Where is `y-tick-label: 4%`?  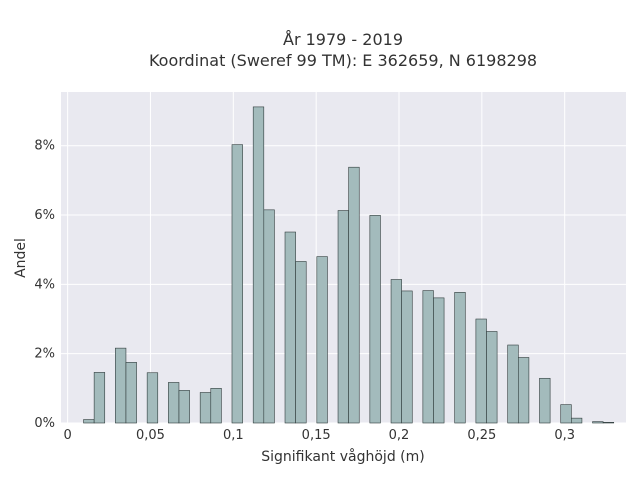
y-tick-label: 4% is located at coordinates (44, 284).